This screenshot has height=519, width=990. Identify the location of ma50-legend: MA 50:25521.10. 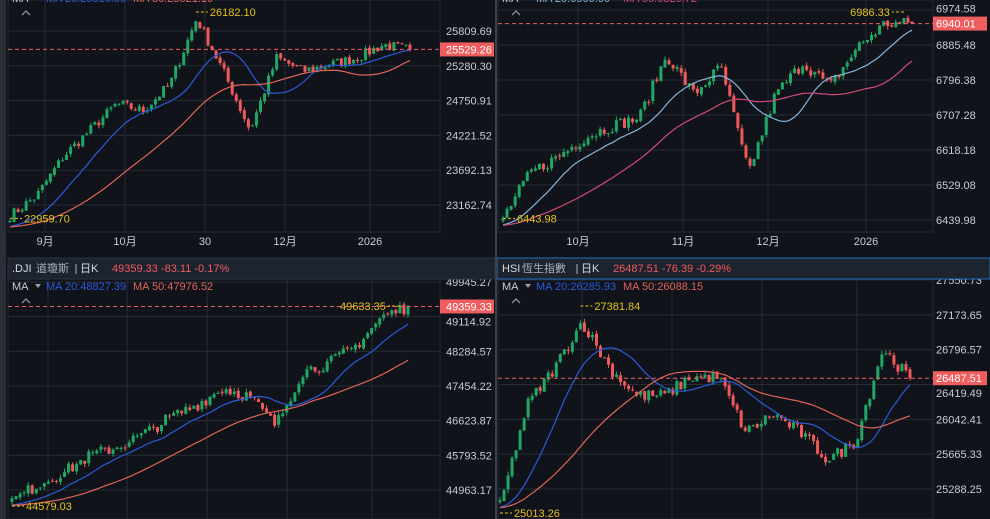
(173, 2).